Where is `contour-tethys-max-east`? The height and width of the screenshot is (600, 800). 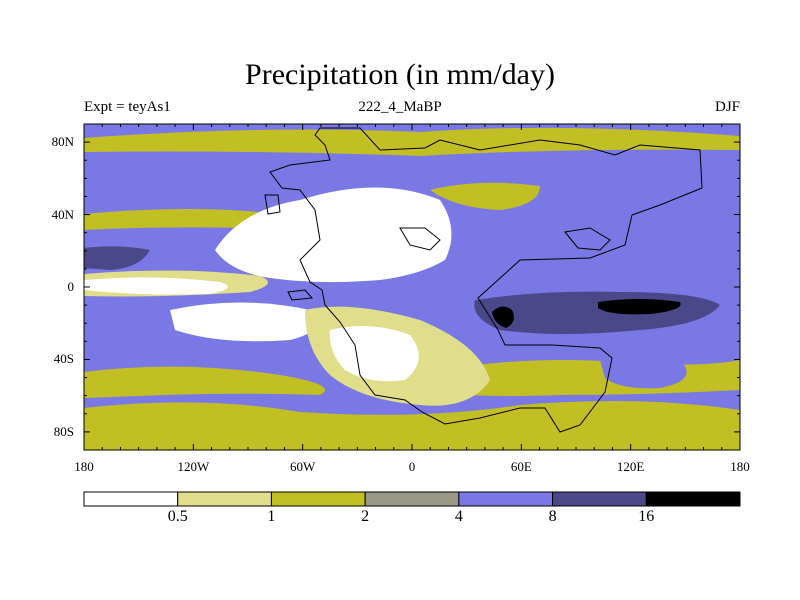
contour-tethys-max-east is located at coordinates (639, 307).